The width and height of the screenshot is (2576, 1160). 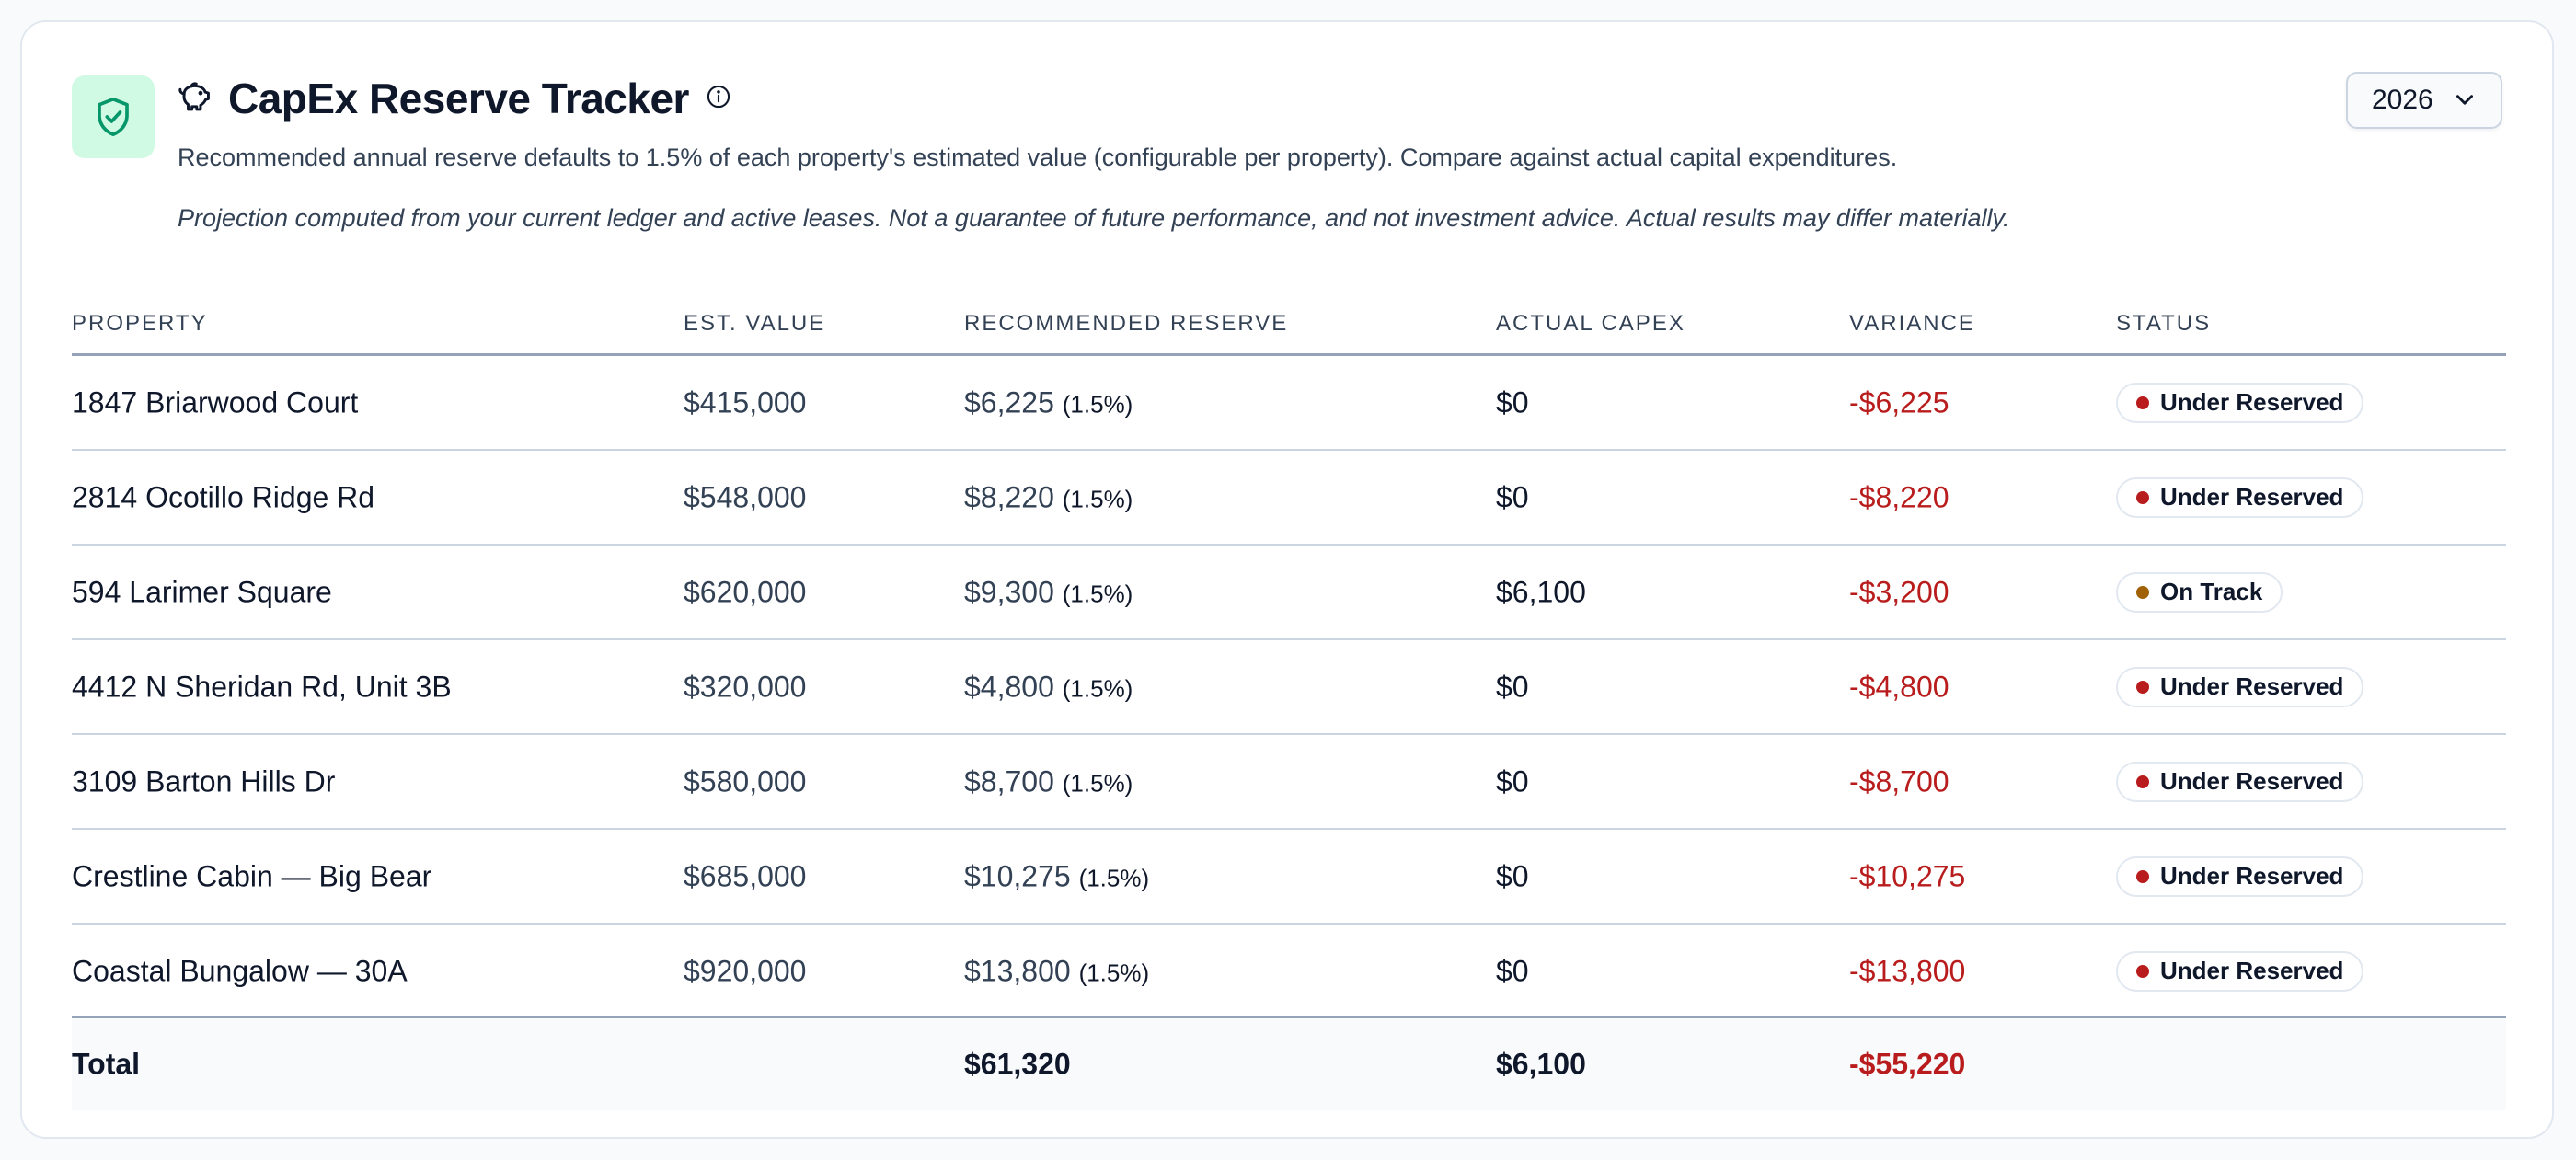 I want to click on property-name: Coastal Bungalow — 30A, so click(x=240, y=970).